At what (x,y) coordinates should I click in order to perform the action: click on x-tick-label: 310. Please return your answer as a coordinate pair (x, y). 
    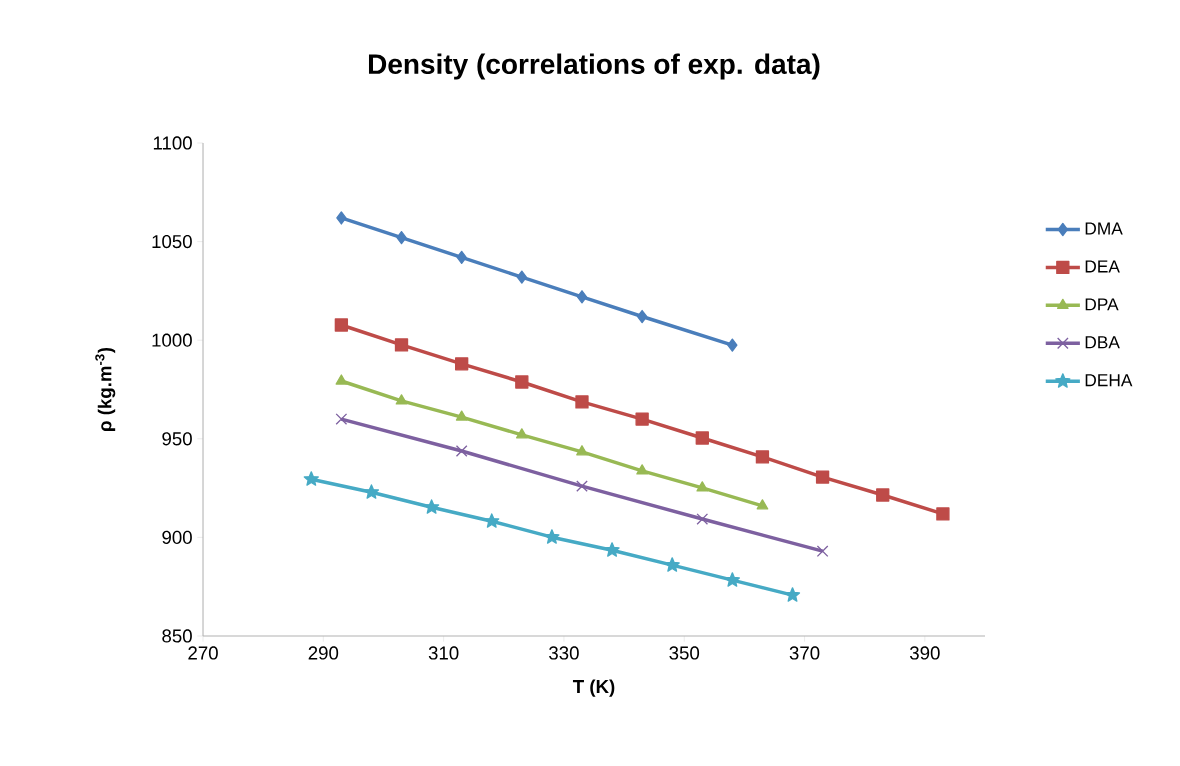
    Looking at the image, I should click on (443, 653).